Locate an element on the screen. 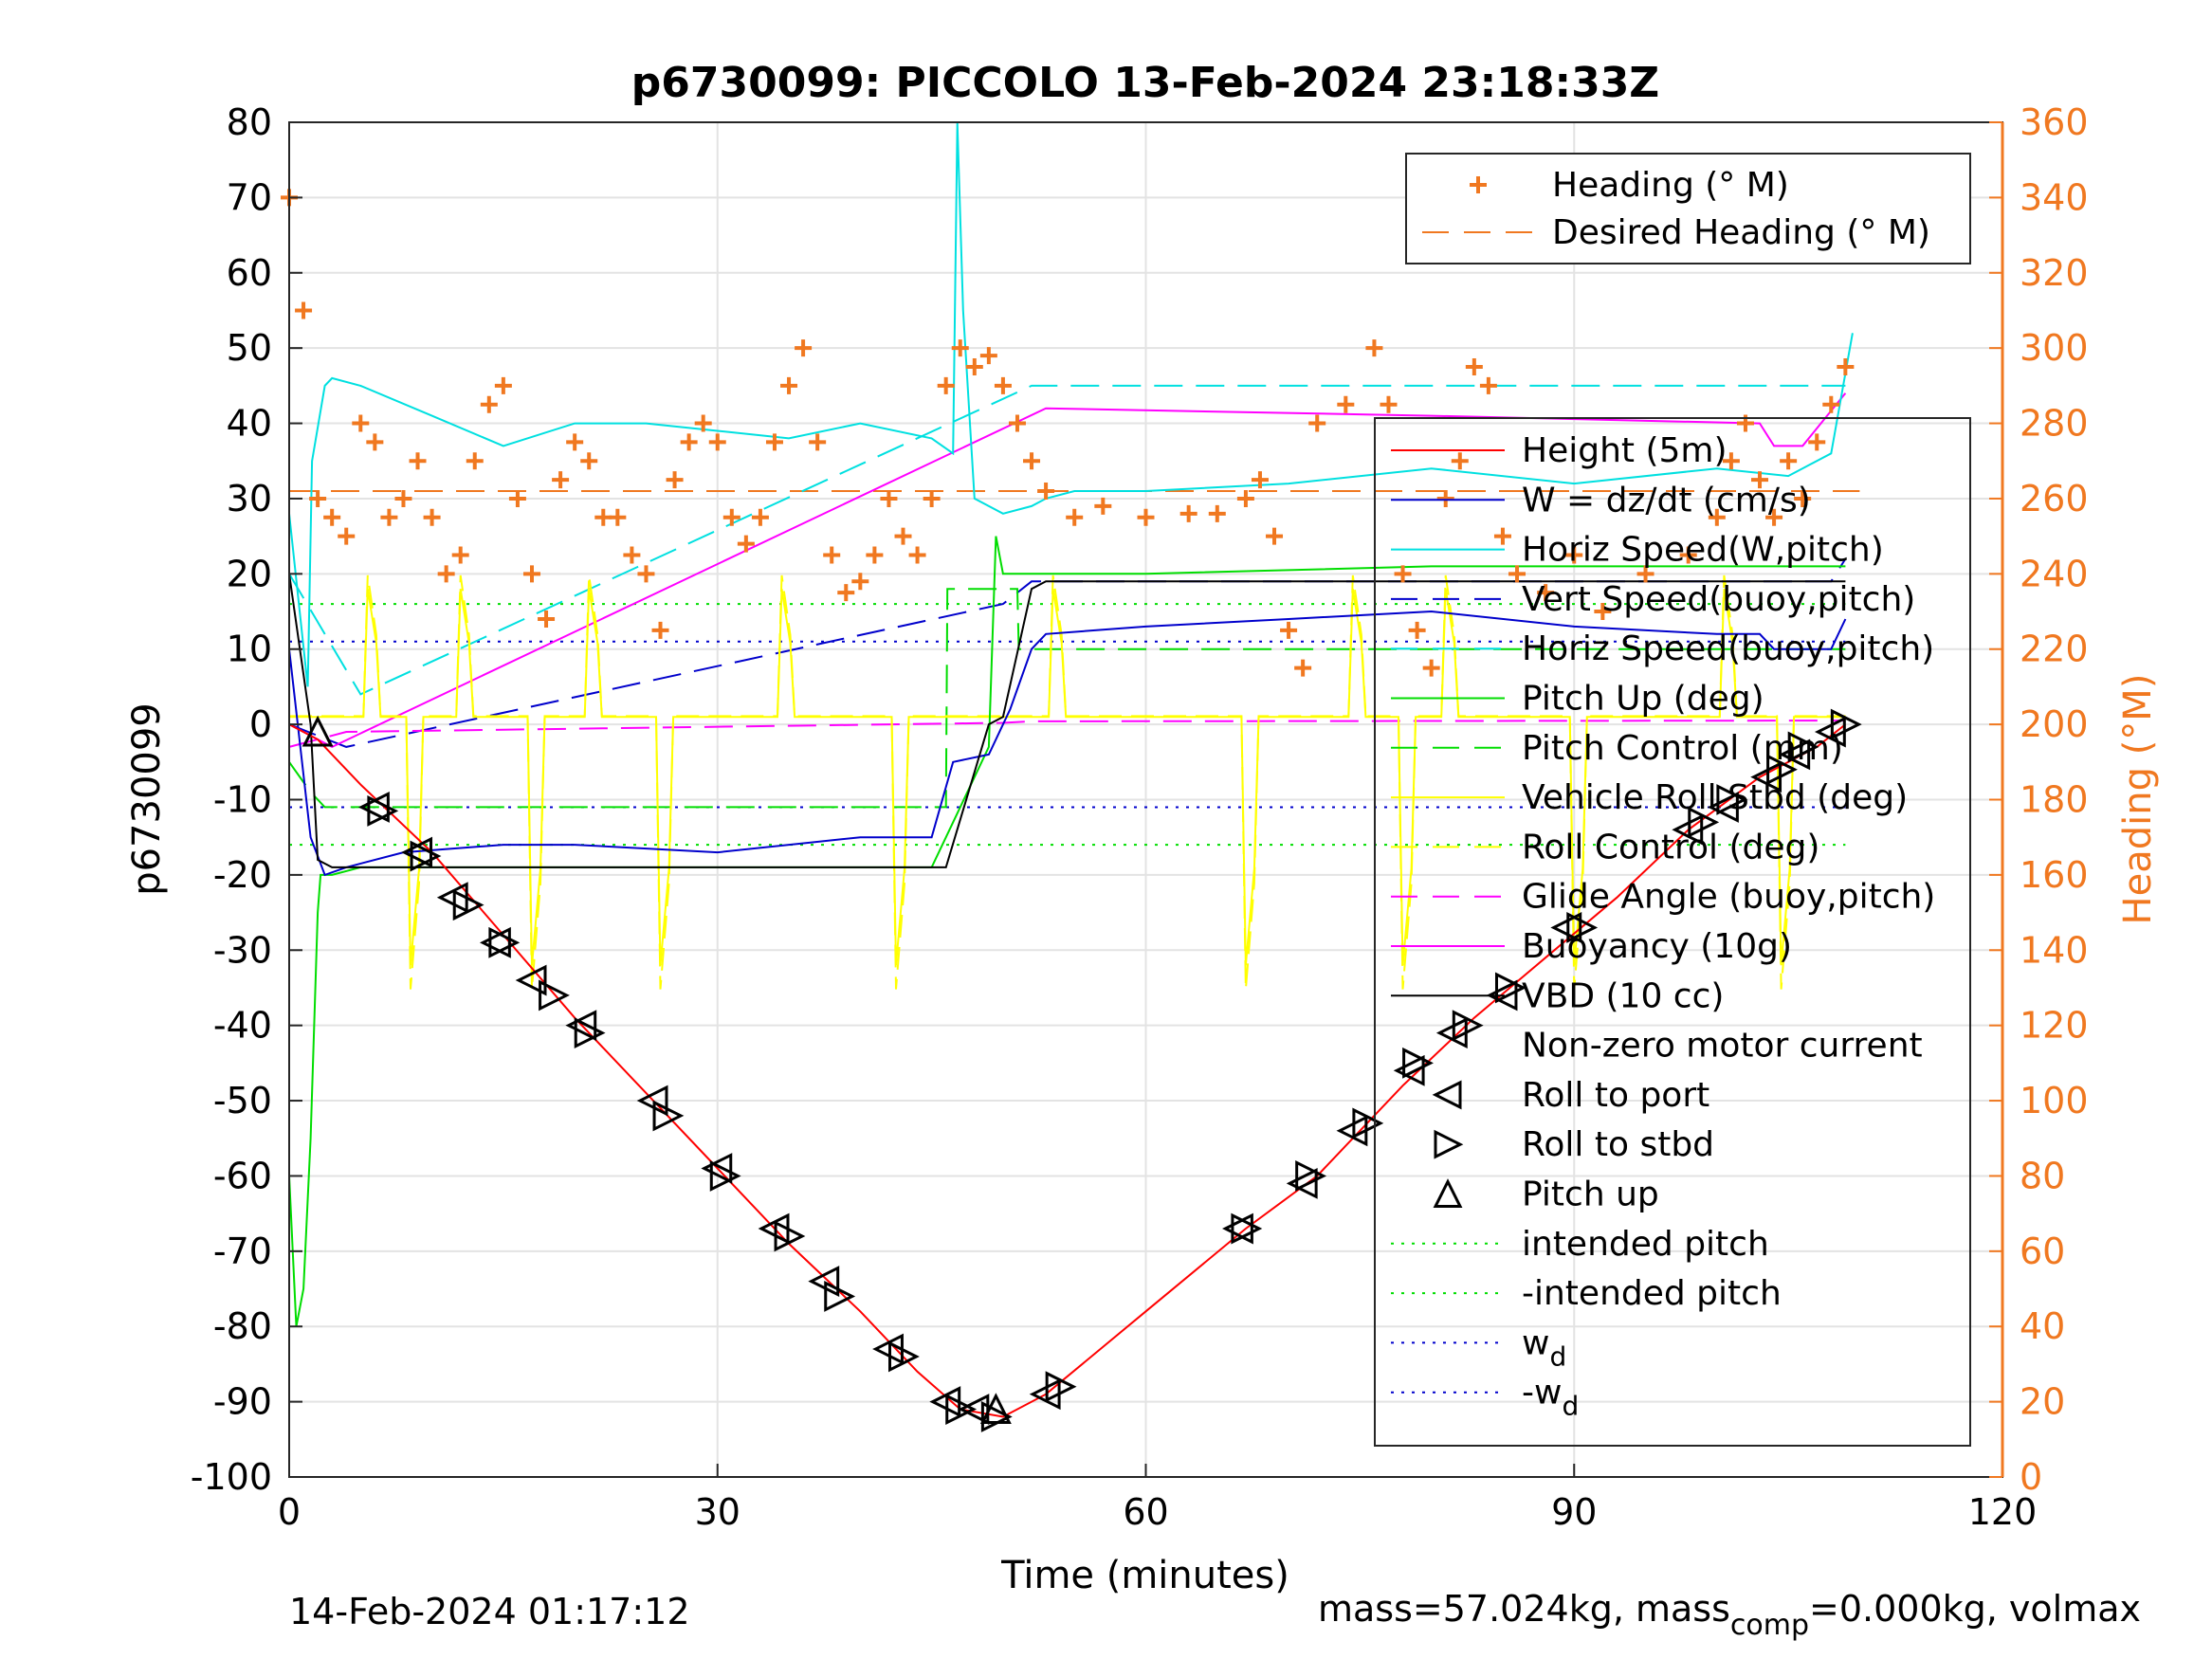 The height and width of the screenshot is (1659, 2212). y-tick-label: 50 is located at coordinates (249, 348).